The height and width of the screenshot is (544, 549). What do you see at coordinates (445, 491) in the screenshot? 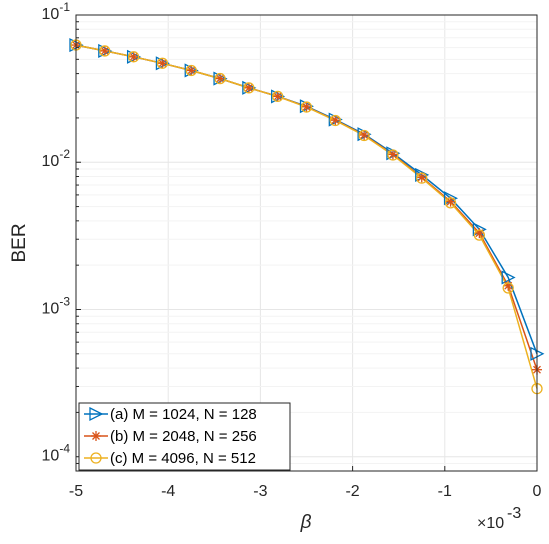
I see `x-tick-label: -1` at bounding box center [445, 491].